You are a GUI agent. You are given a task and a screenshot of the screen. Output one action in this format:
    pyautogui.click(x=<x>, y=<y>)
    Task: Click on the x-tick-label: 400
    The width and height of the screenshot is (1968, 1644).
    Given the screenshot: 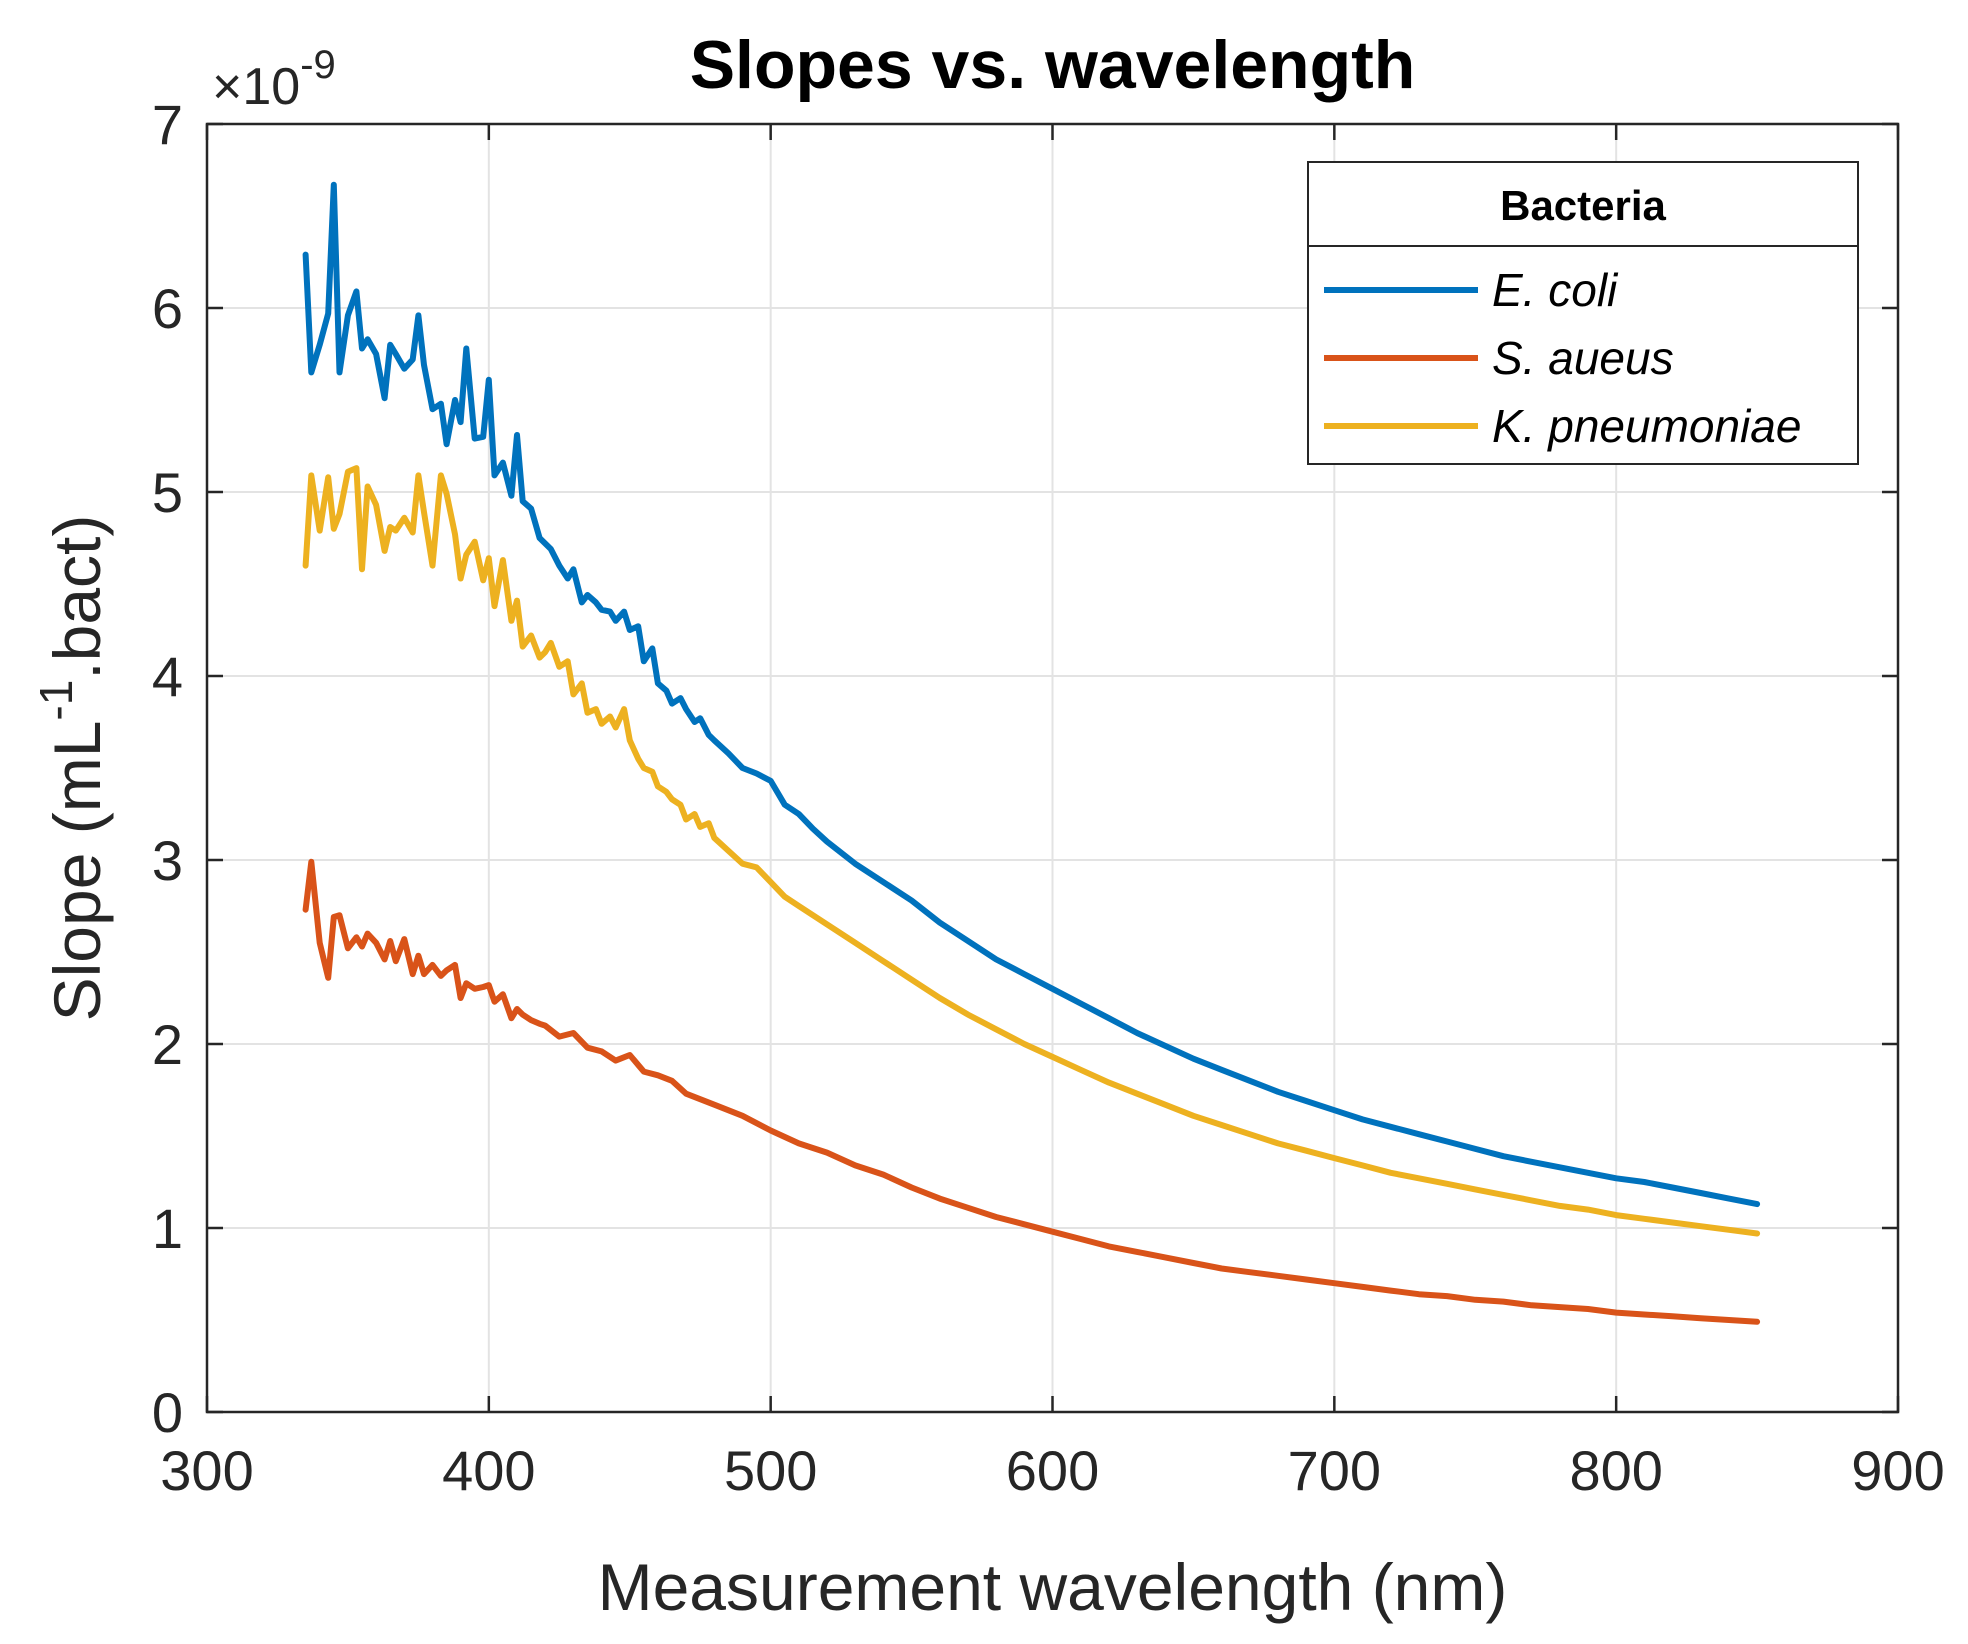 What is the action you would take?
    pyautogui.click(x=488, y=1470)
    